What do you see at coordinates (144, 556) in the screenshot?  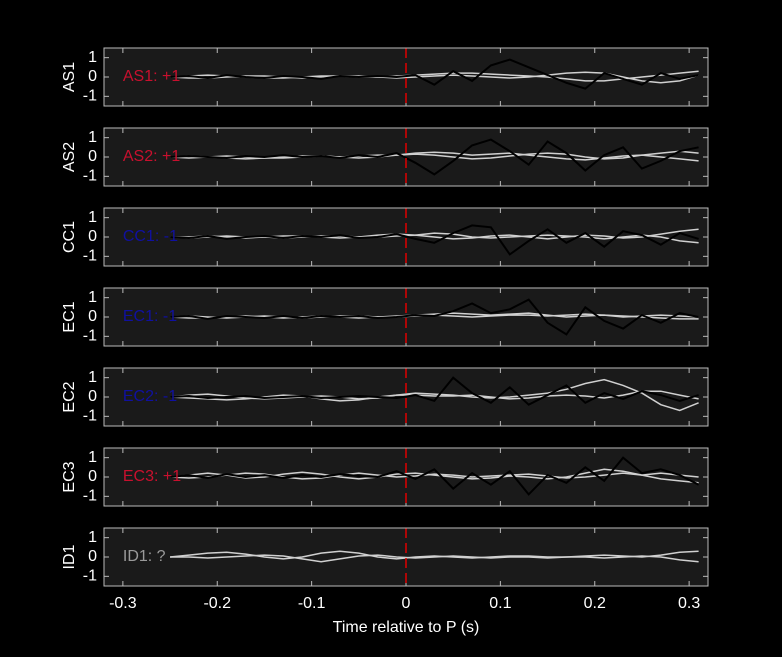 I see `annotation: ID1: ?` at bounding box center [144, 556].